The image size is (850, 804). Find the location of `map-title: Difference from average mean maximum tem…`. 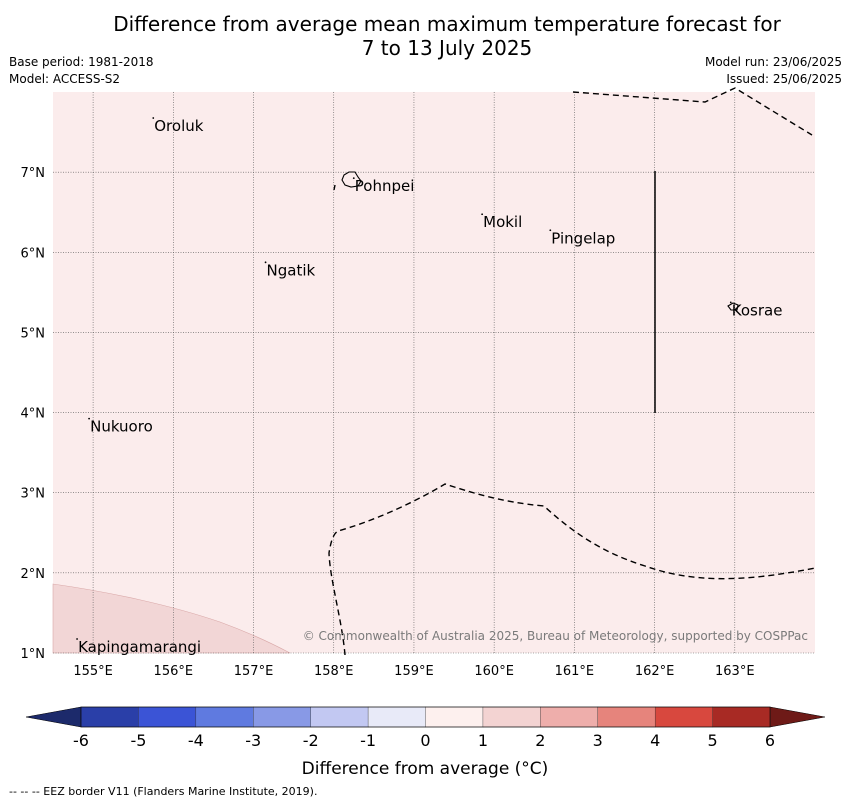

map-title: Difference from average mean maximum tem… is located at coordinates (425, 36).